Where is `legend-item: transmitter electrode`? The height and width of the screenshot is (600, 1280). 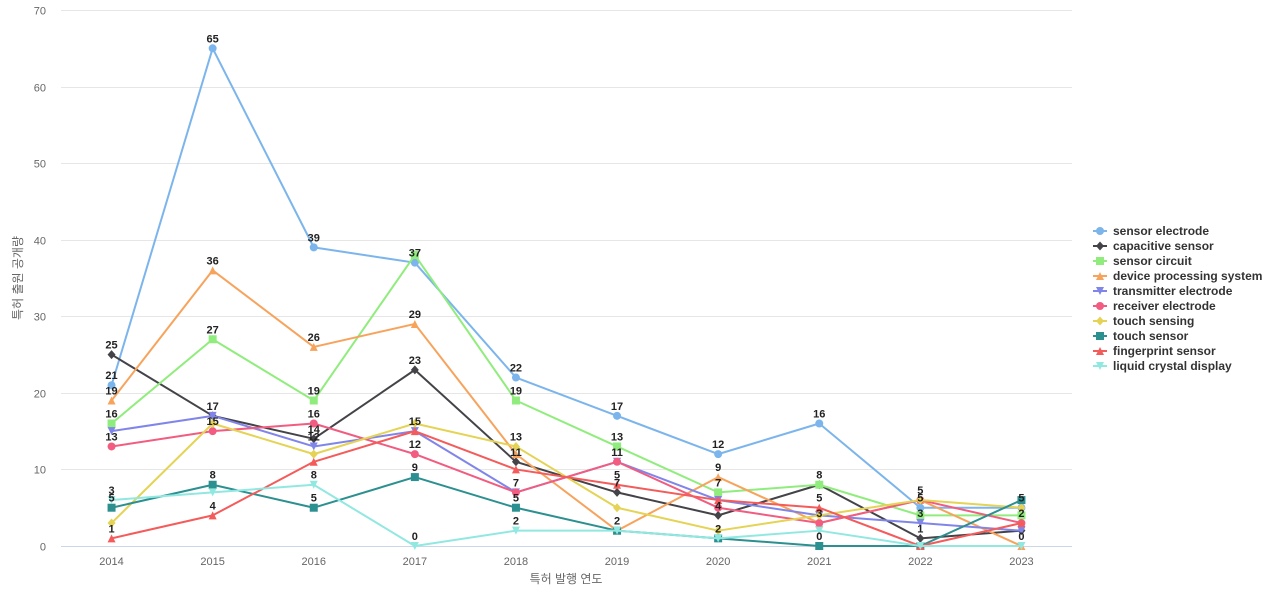
legend-item: transmitter electrode is located at coordinates (1163, 291).